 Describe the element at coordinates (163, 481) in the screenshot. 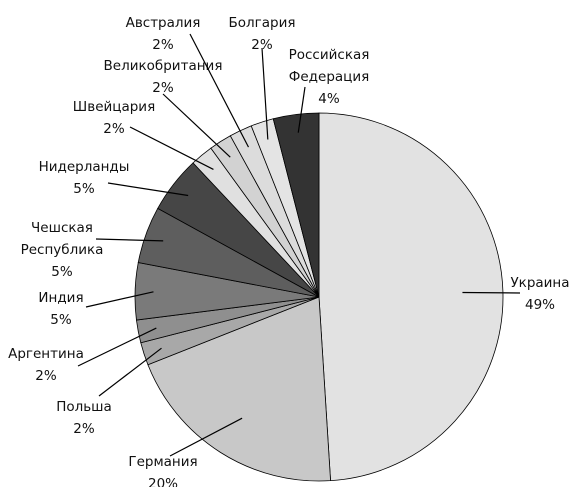

I see `slice-value-label: 20%` at that location.